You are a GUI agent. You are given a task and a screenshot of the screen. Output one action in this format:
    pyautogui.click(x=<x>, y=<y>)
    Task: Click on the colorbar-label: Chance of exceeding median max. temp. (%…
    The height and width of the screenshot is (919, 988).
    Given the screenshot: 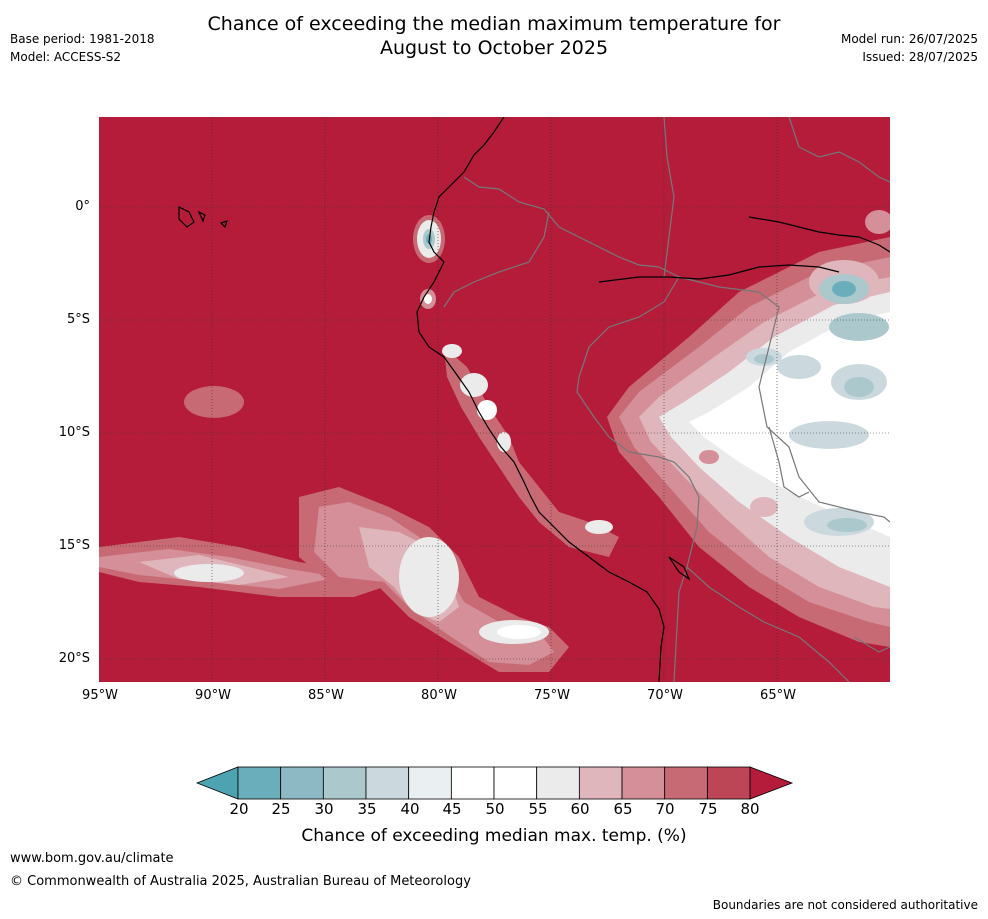 What is the action you would take?
    pyautogui.click(x=494, y=836)
    